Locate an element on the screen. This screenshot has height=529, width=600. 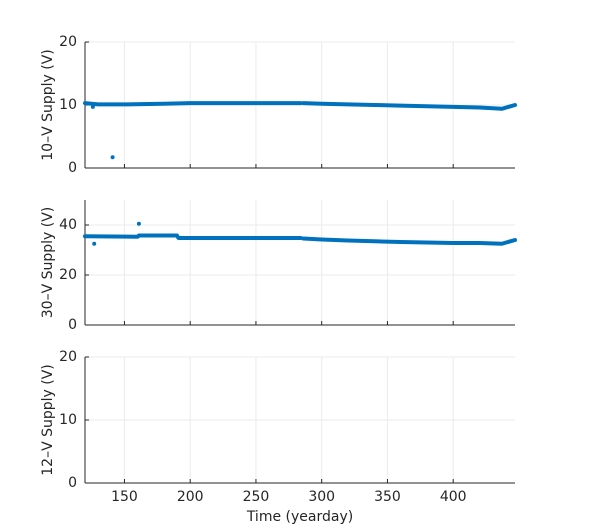
x-tick-label: 350 is located at coordinates (387, 497).